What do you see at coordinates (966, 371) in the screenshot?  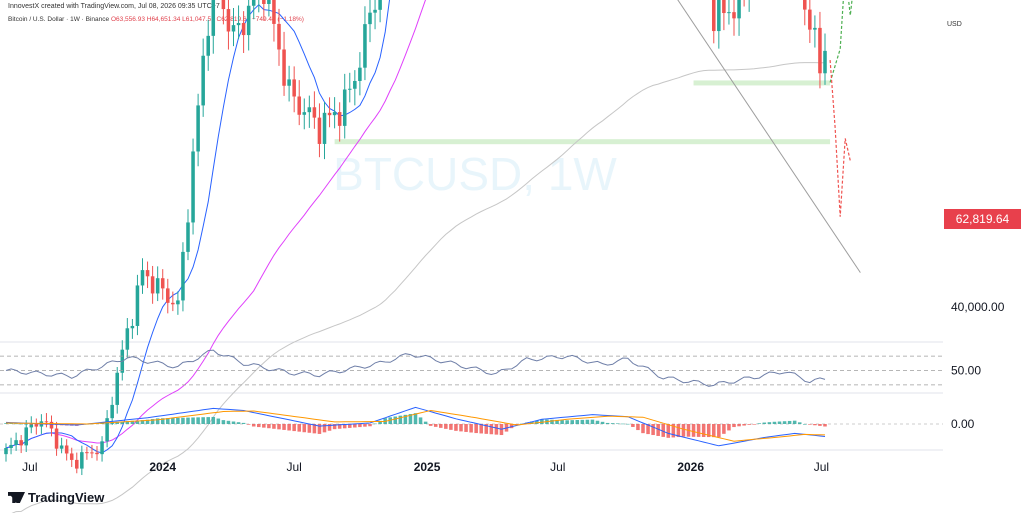 I see `rsi-tick-label: 50.00` at bounding box center [966, 371].